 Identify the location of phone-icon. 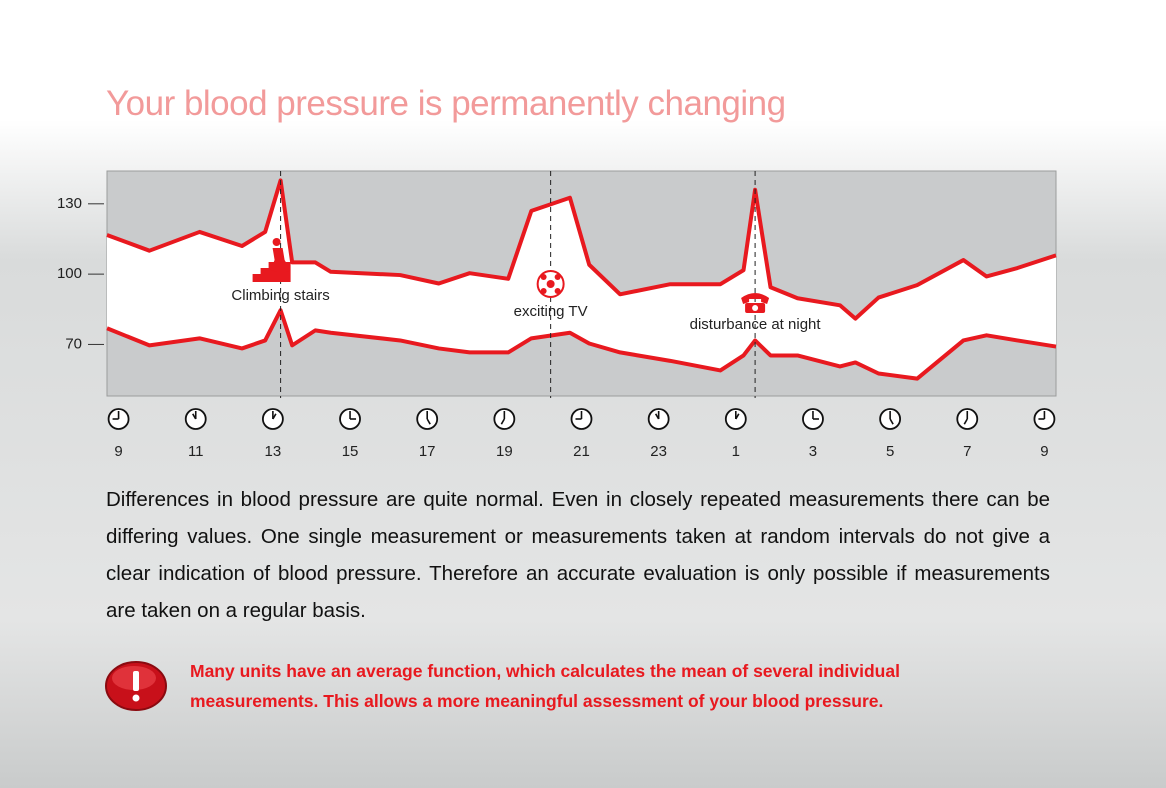
(755, 298).